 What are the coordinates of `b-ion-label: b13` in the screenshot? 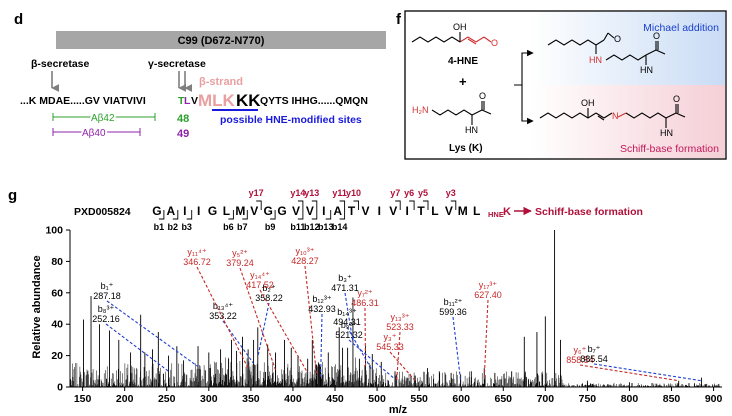 It's located at (326, 227).